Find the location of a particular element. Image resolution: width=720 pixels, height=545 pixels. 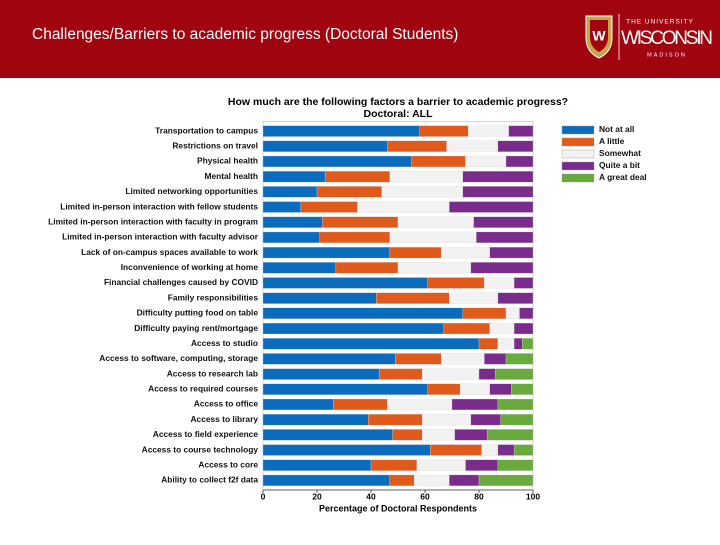

x-tick-label: 40 is located at coordinates (371, 496).